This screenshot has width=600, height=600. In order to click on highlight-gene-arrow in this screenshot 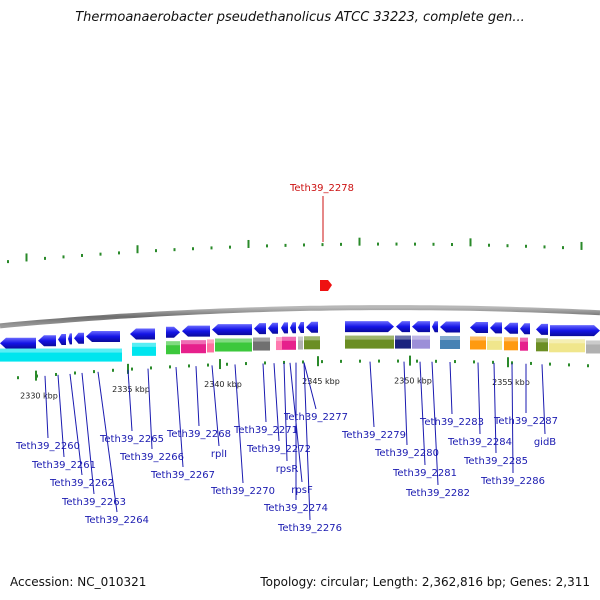, I will do `click(326, 285)`.